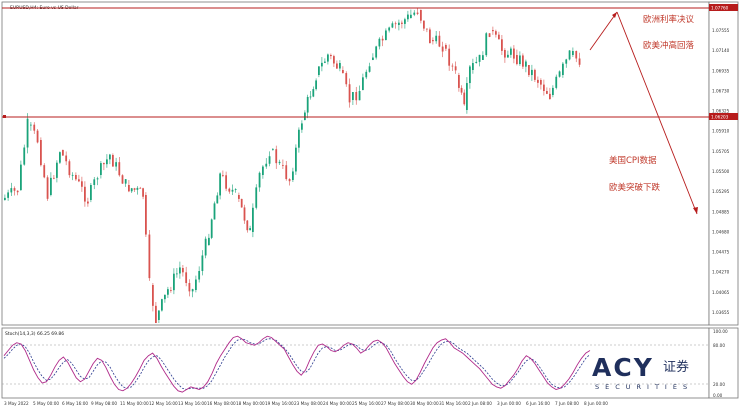 The height and width of the screenshot is (414, 740). Describe the element at coordinates (723, 116) in the screenshot. I see `support-price-tag` at that location.